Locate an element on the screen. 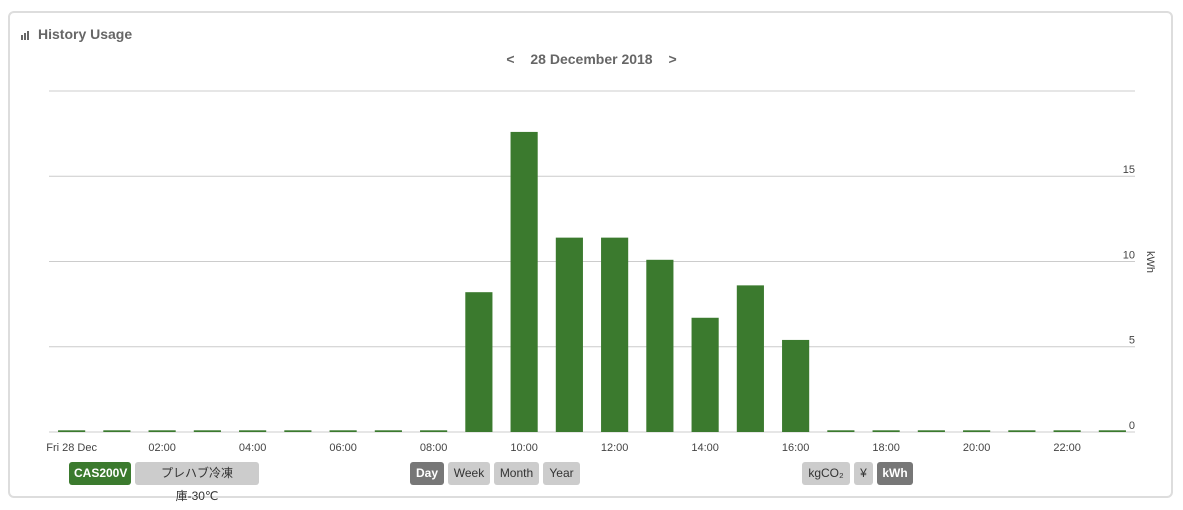  title-icon is located at coordinates (25, 35).